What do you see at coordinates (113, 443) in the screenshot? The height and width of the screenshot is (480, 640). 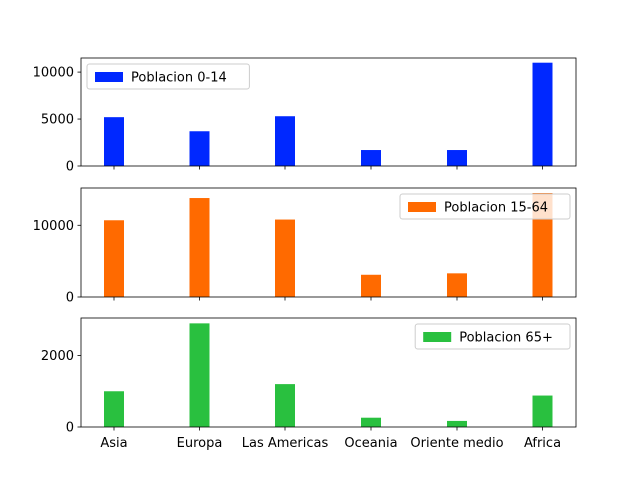 I see `x-tick-label: Asia` at bounding box center [113, 443].